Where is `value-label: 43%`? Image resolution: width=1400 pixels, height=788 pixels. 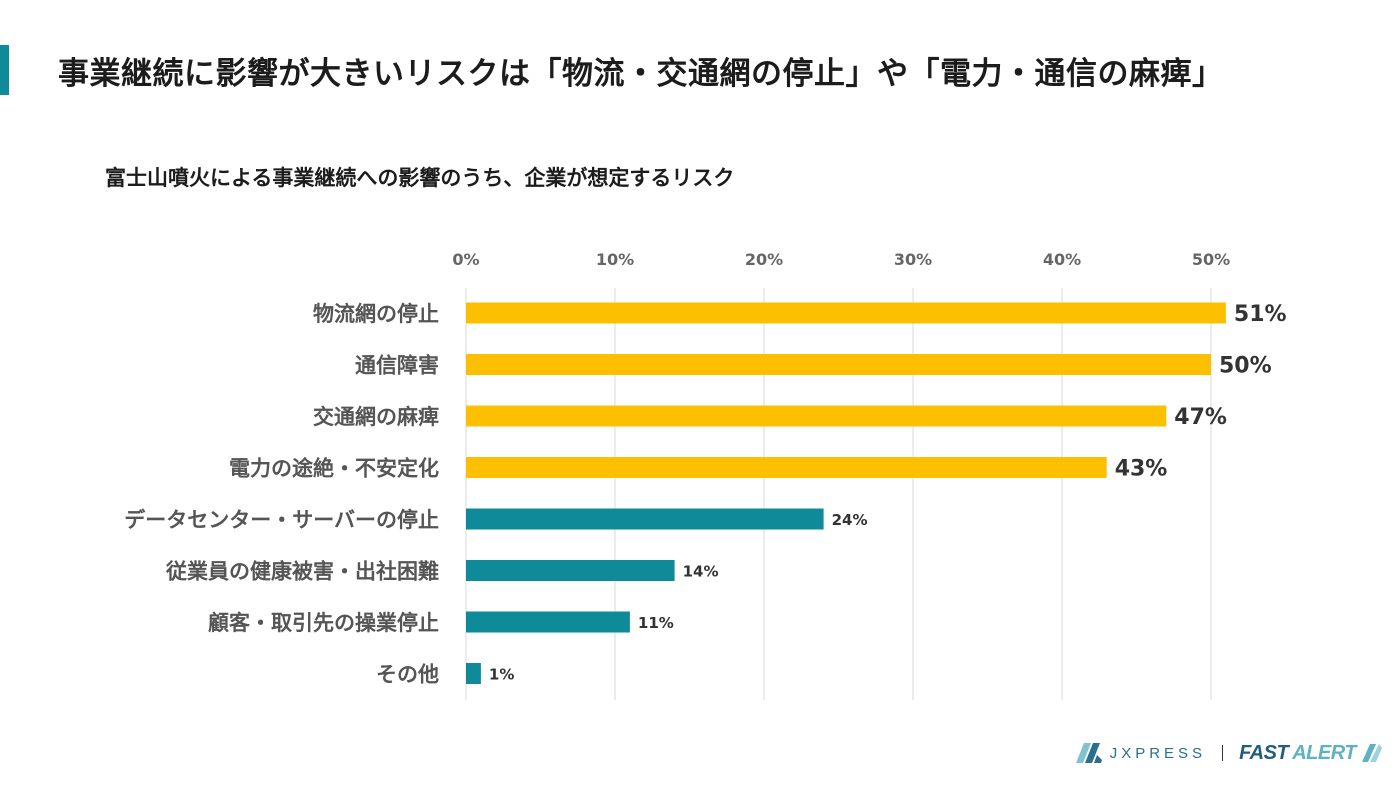
value-label: 43% is located at coordinates (1141, 469).